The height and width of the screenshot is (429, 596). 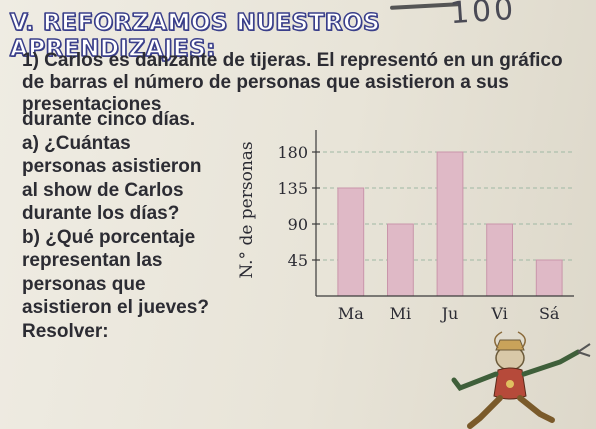 I want to click on chart-bars, so click(x=450, y=224).